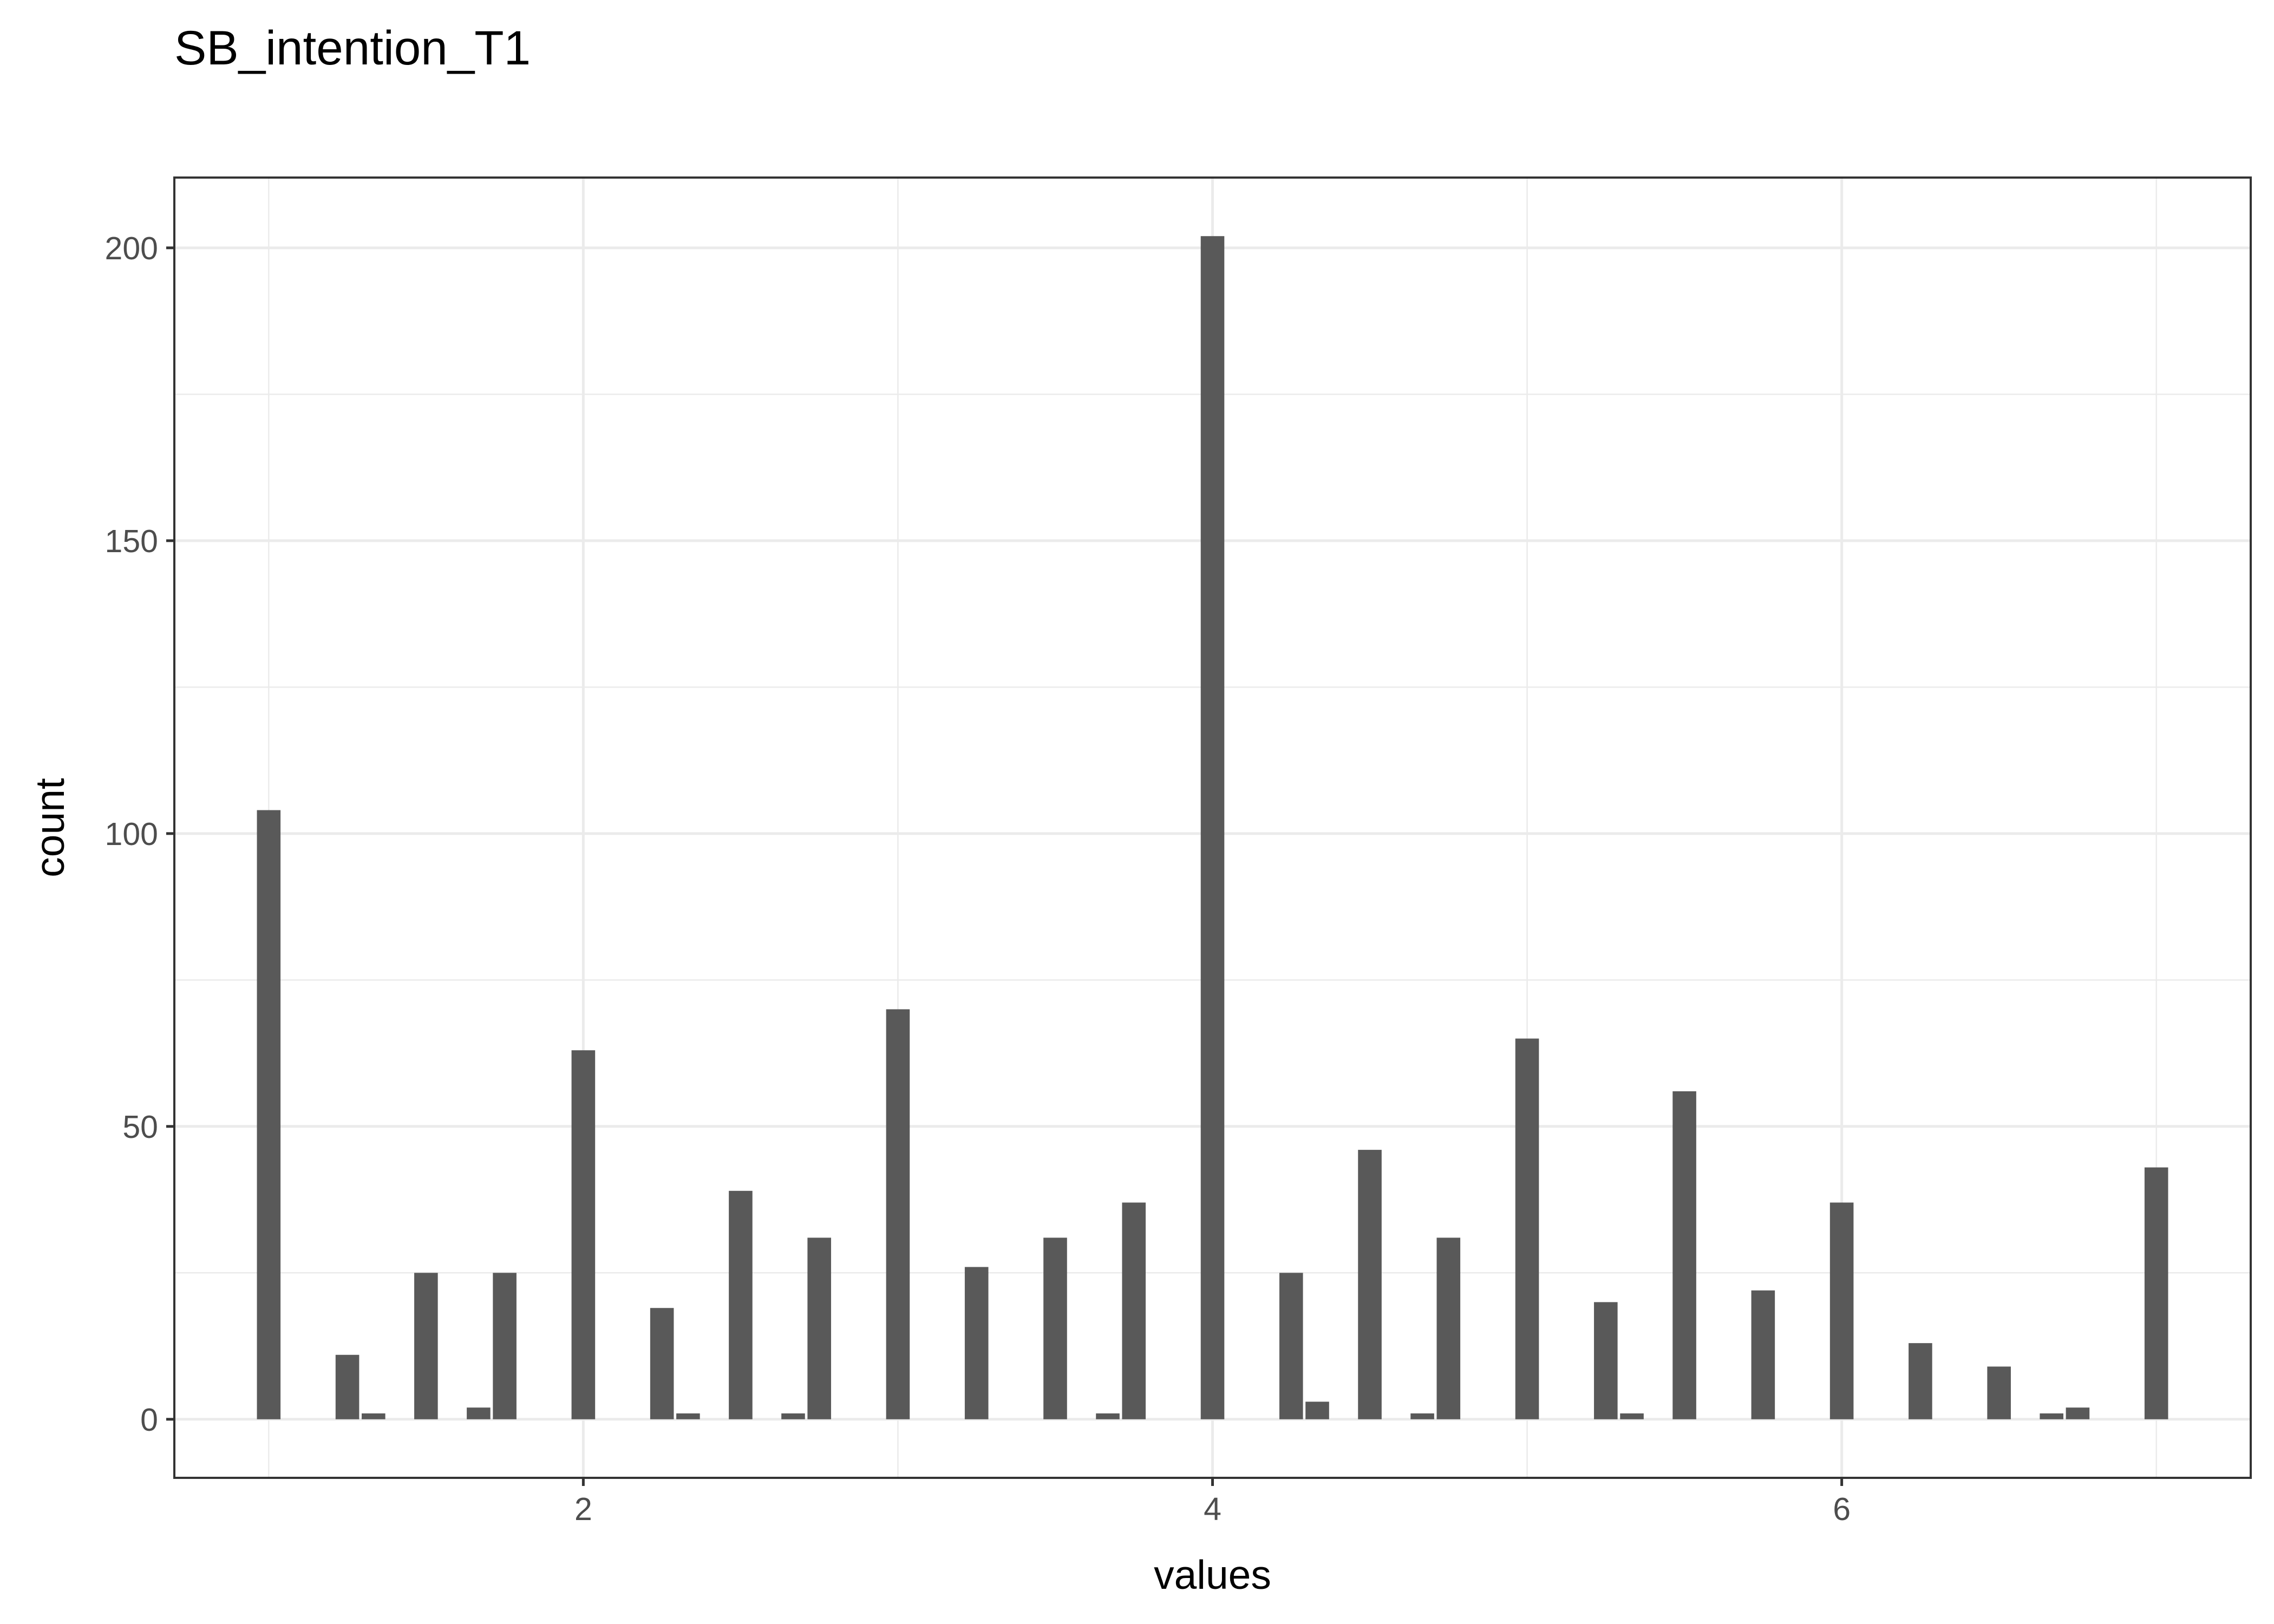 The height and width of the screenshot is (1624, 2274). I want to click on y-axis-title: count, so click(50, 828).